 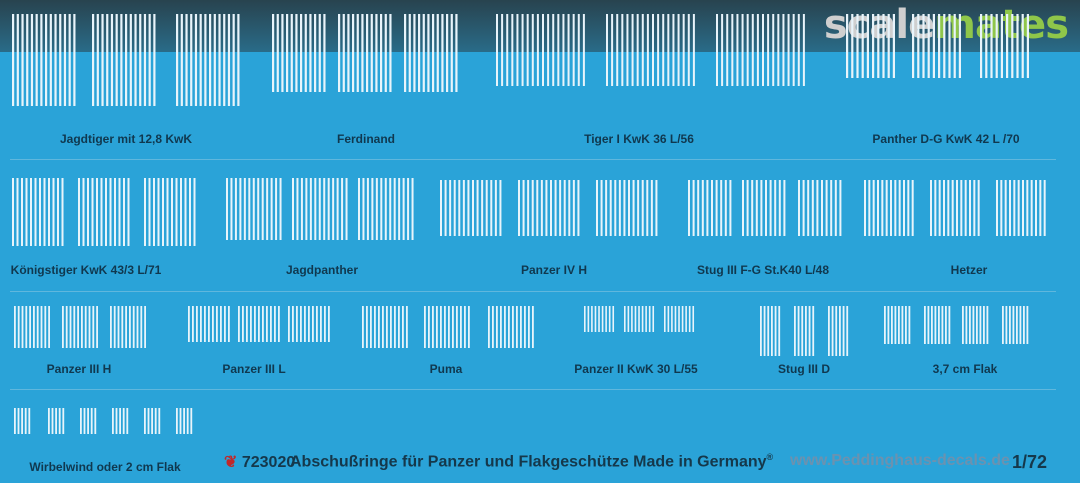 What do you see at coordinates (322, 270) in the screenshot?
I see `label-jagdpanther: Jagdpanther` at bounding box center [322, 270].